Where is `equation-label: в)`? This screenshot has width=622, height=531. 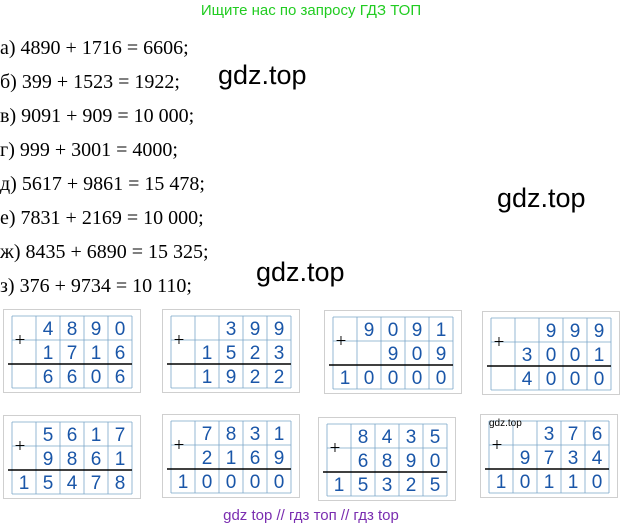
equation-label: в) is located at coordinates (8, 116).